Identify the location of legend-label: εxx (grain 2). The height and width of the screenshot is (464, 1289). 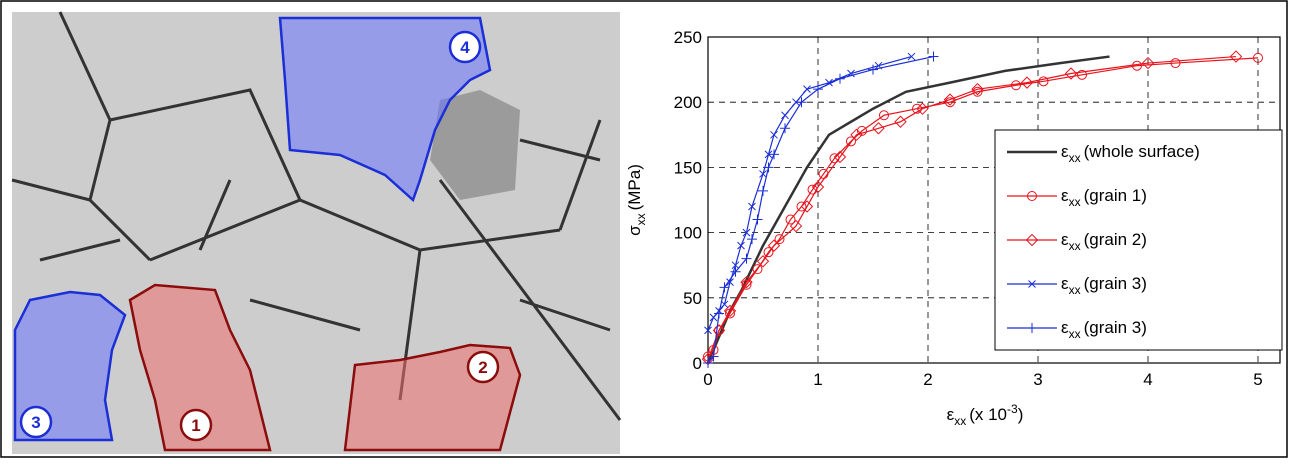
(1104, 241).